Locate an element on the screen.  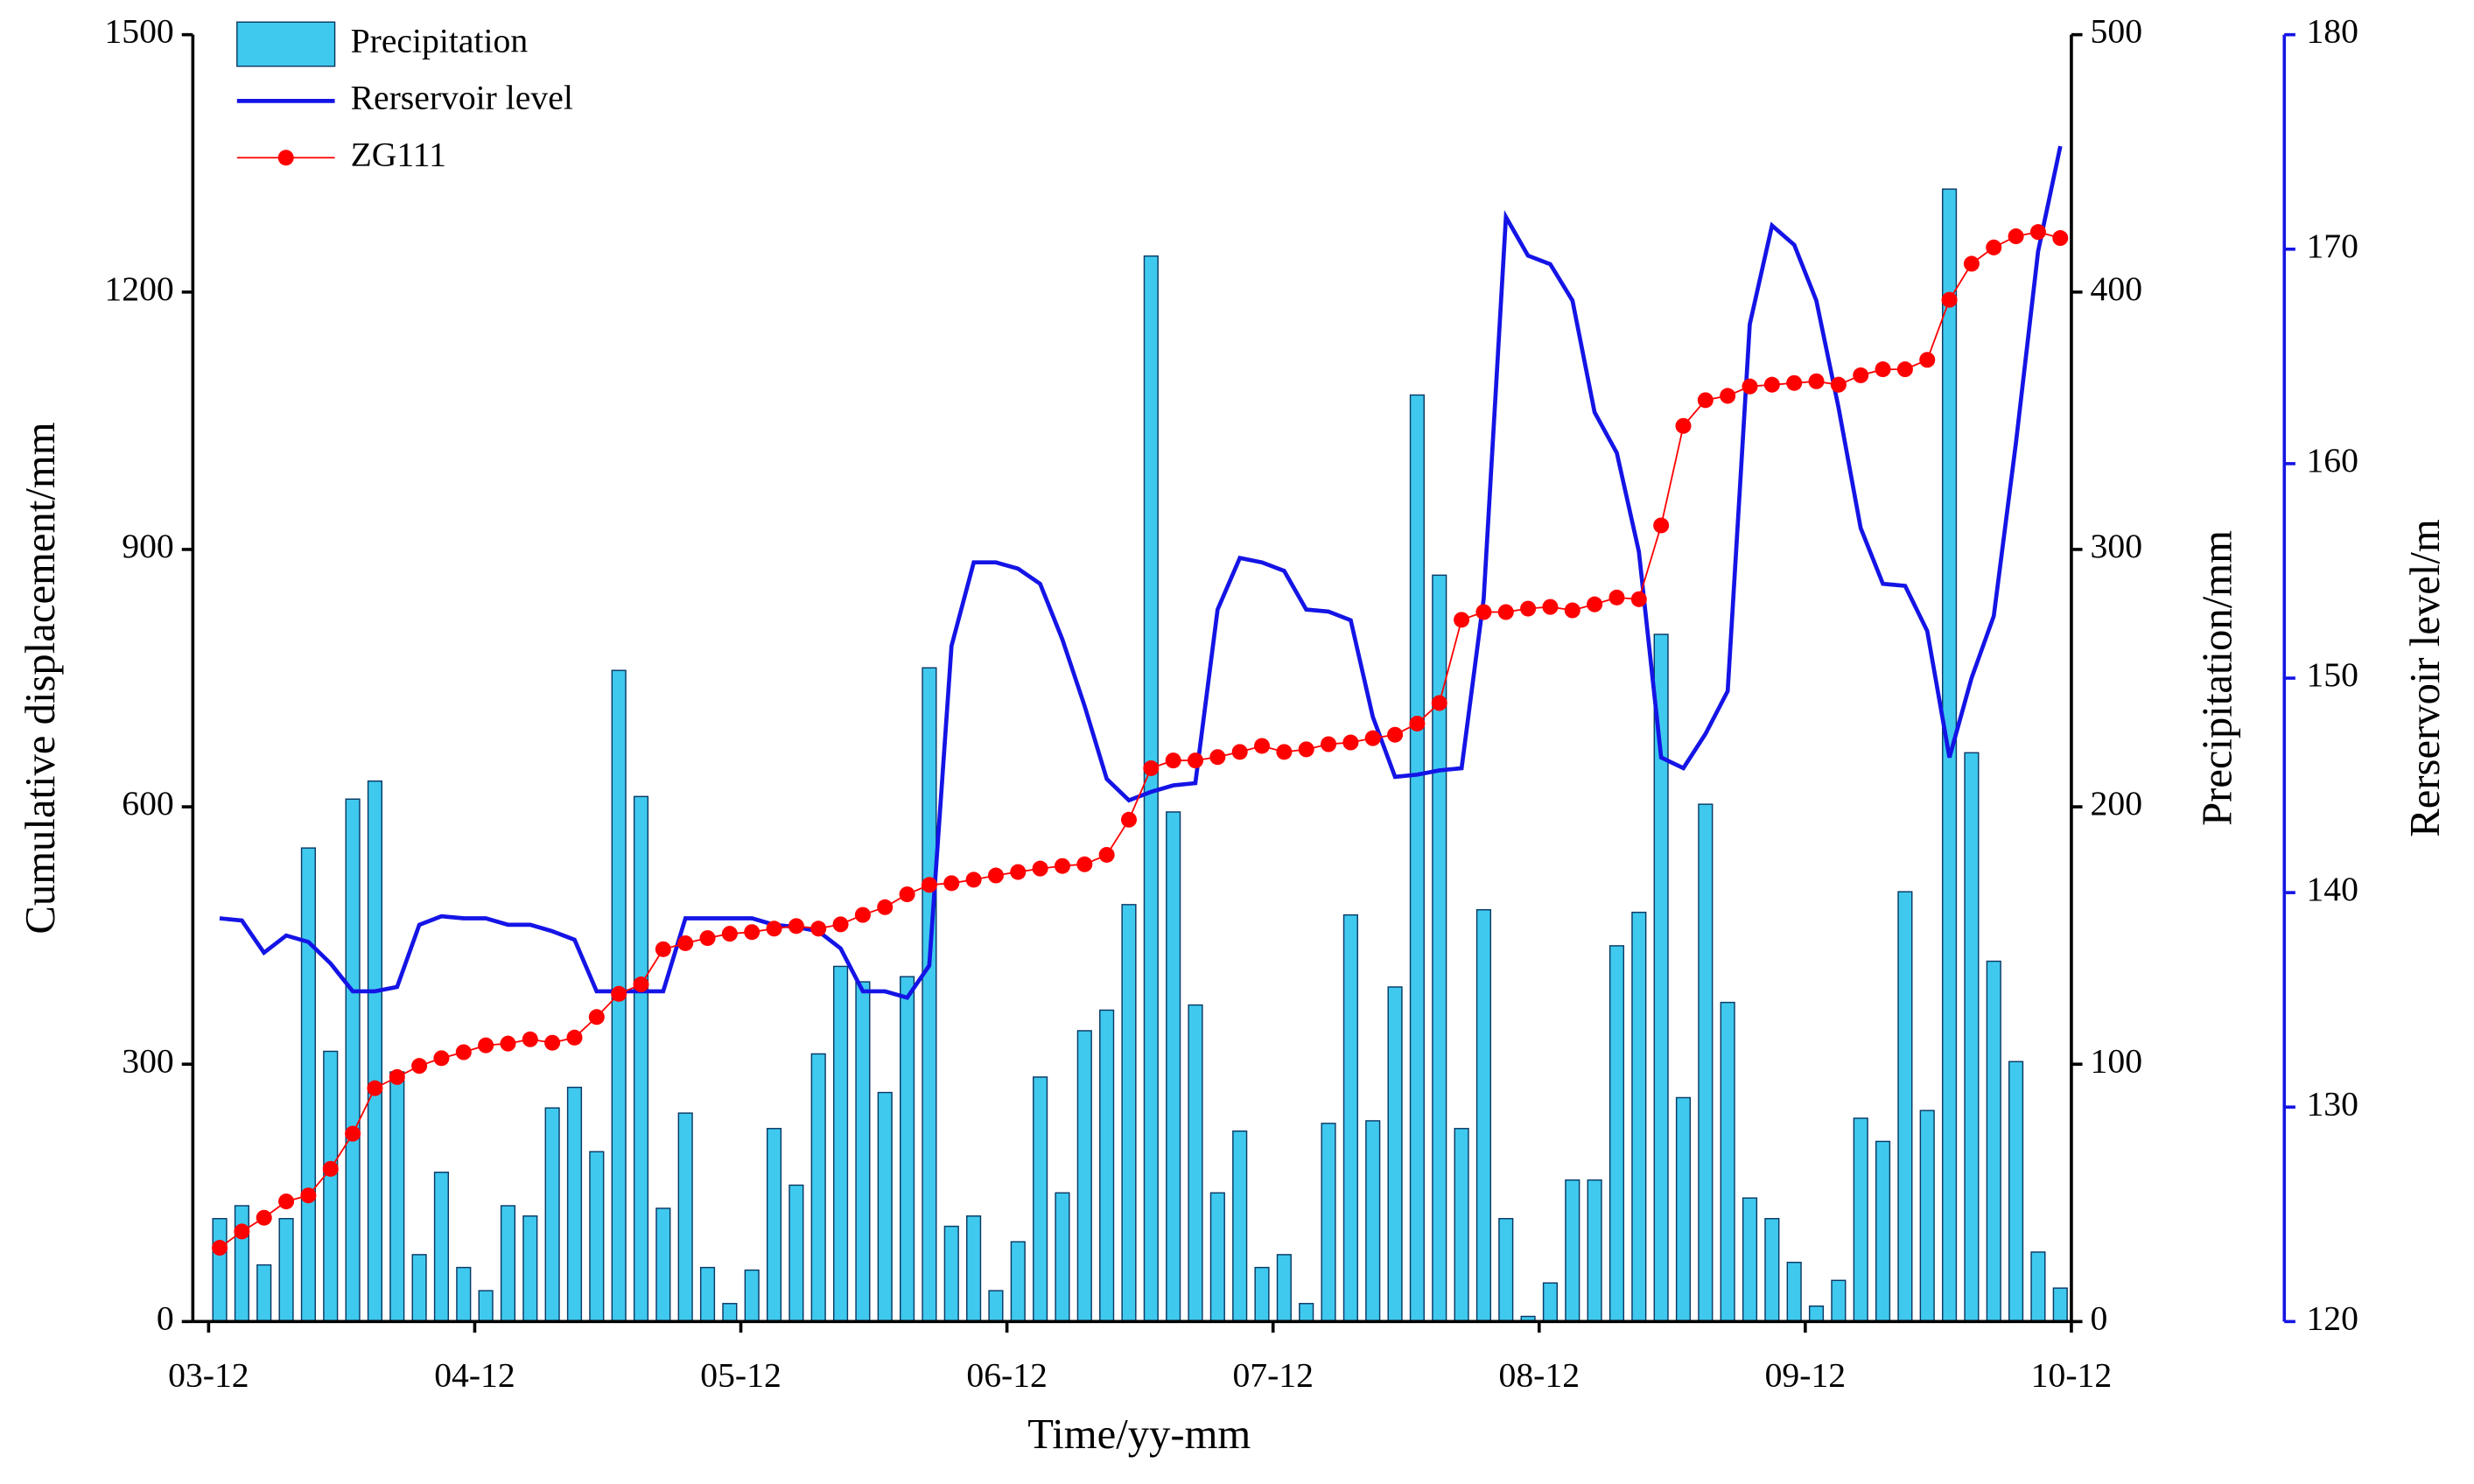
x-axis-title: Time/yy-mm is located at coordinates (1139, 1434).